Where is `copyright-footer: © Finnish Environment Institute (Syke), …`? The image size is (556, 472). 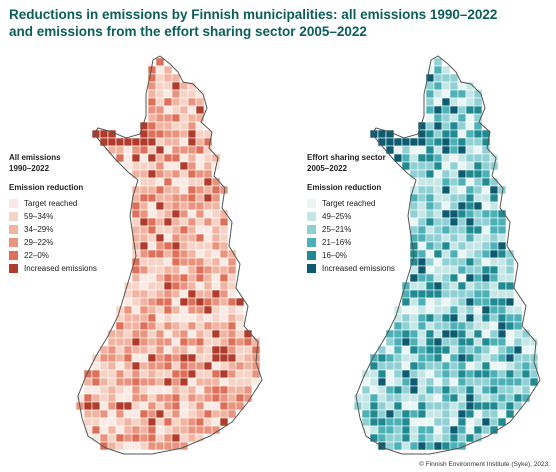 copyright-footer: © Finnish Environment Institute (Syke), … is located at coordinates (484, 464).